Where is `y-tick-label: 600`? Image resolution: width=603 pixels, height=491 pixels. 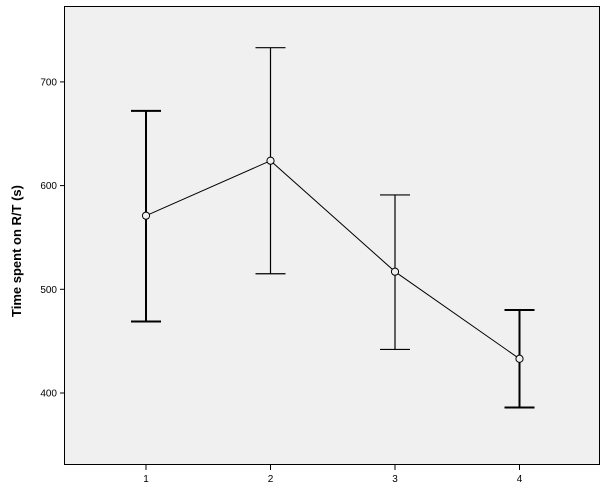
y-tick-label: 600 is located at coordinates (48, 186).